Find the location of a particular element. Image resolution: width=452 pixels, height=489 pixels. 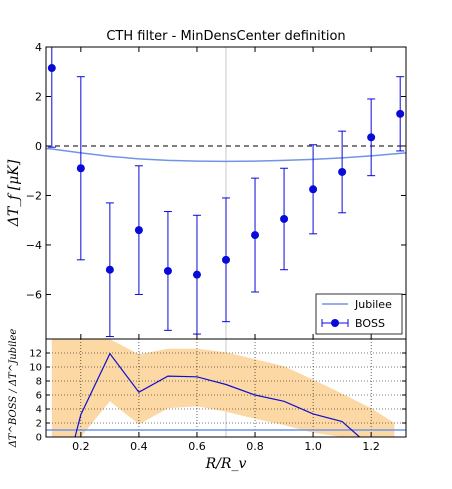

top-ytick-label-2: 0 is located at coordinates (38, 146).